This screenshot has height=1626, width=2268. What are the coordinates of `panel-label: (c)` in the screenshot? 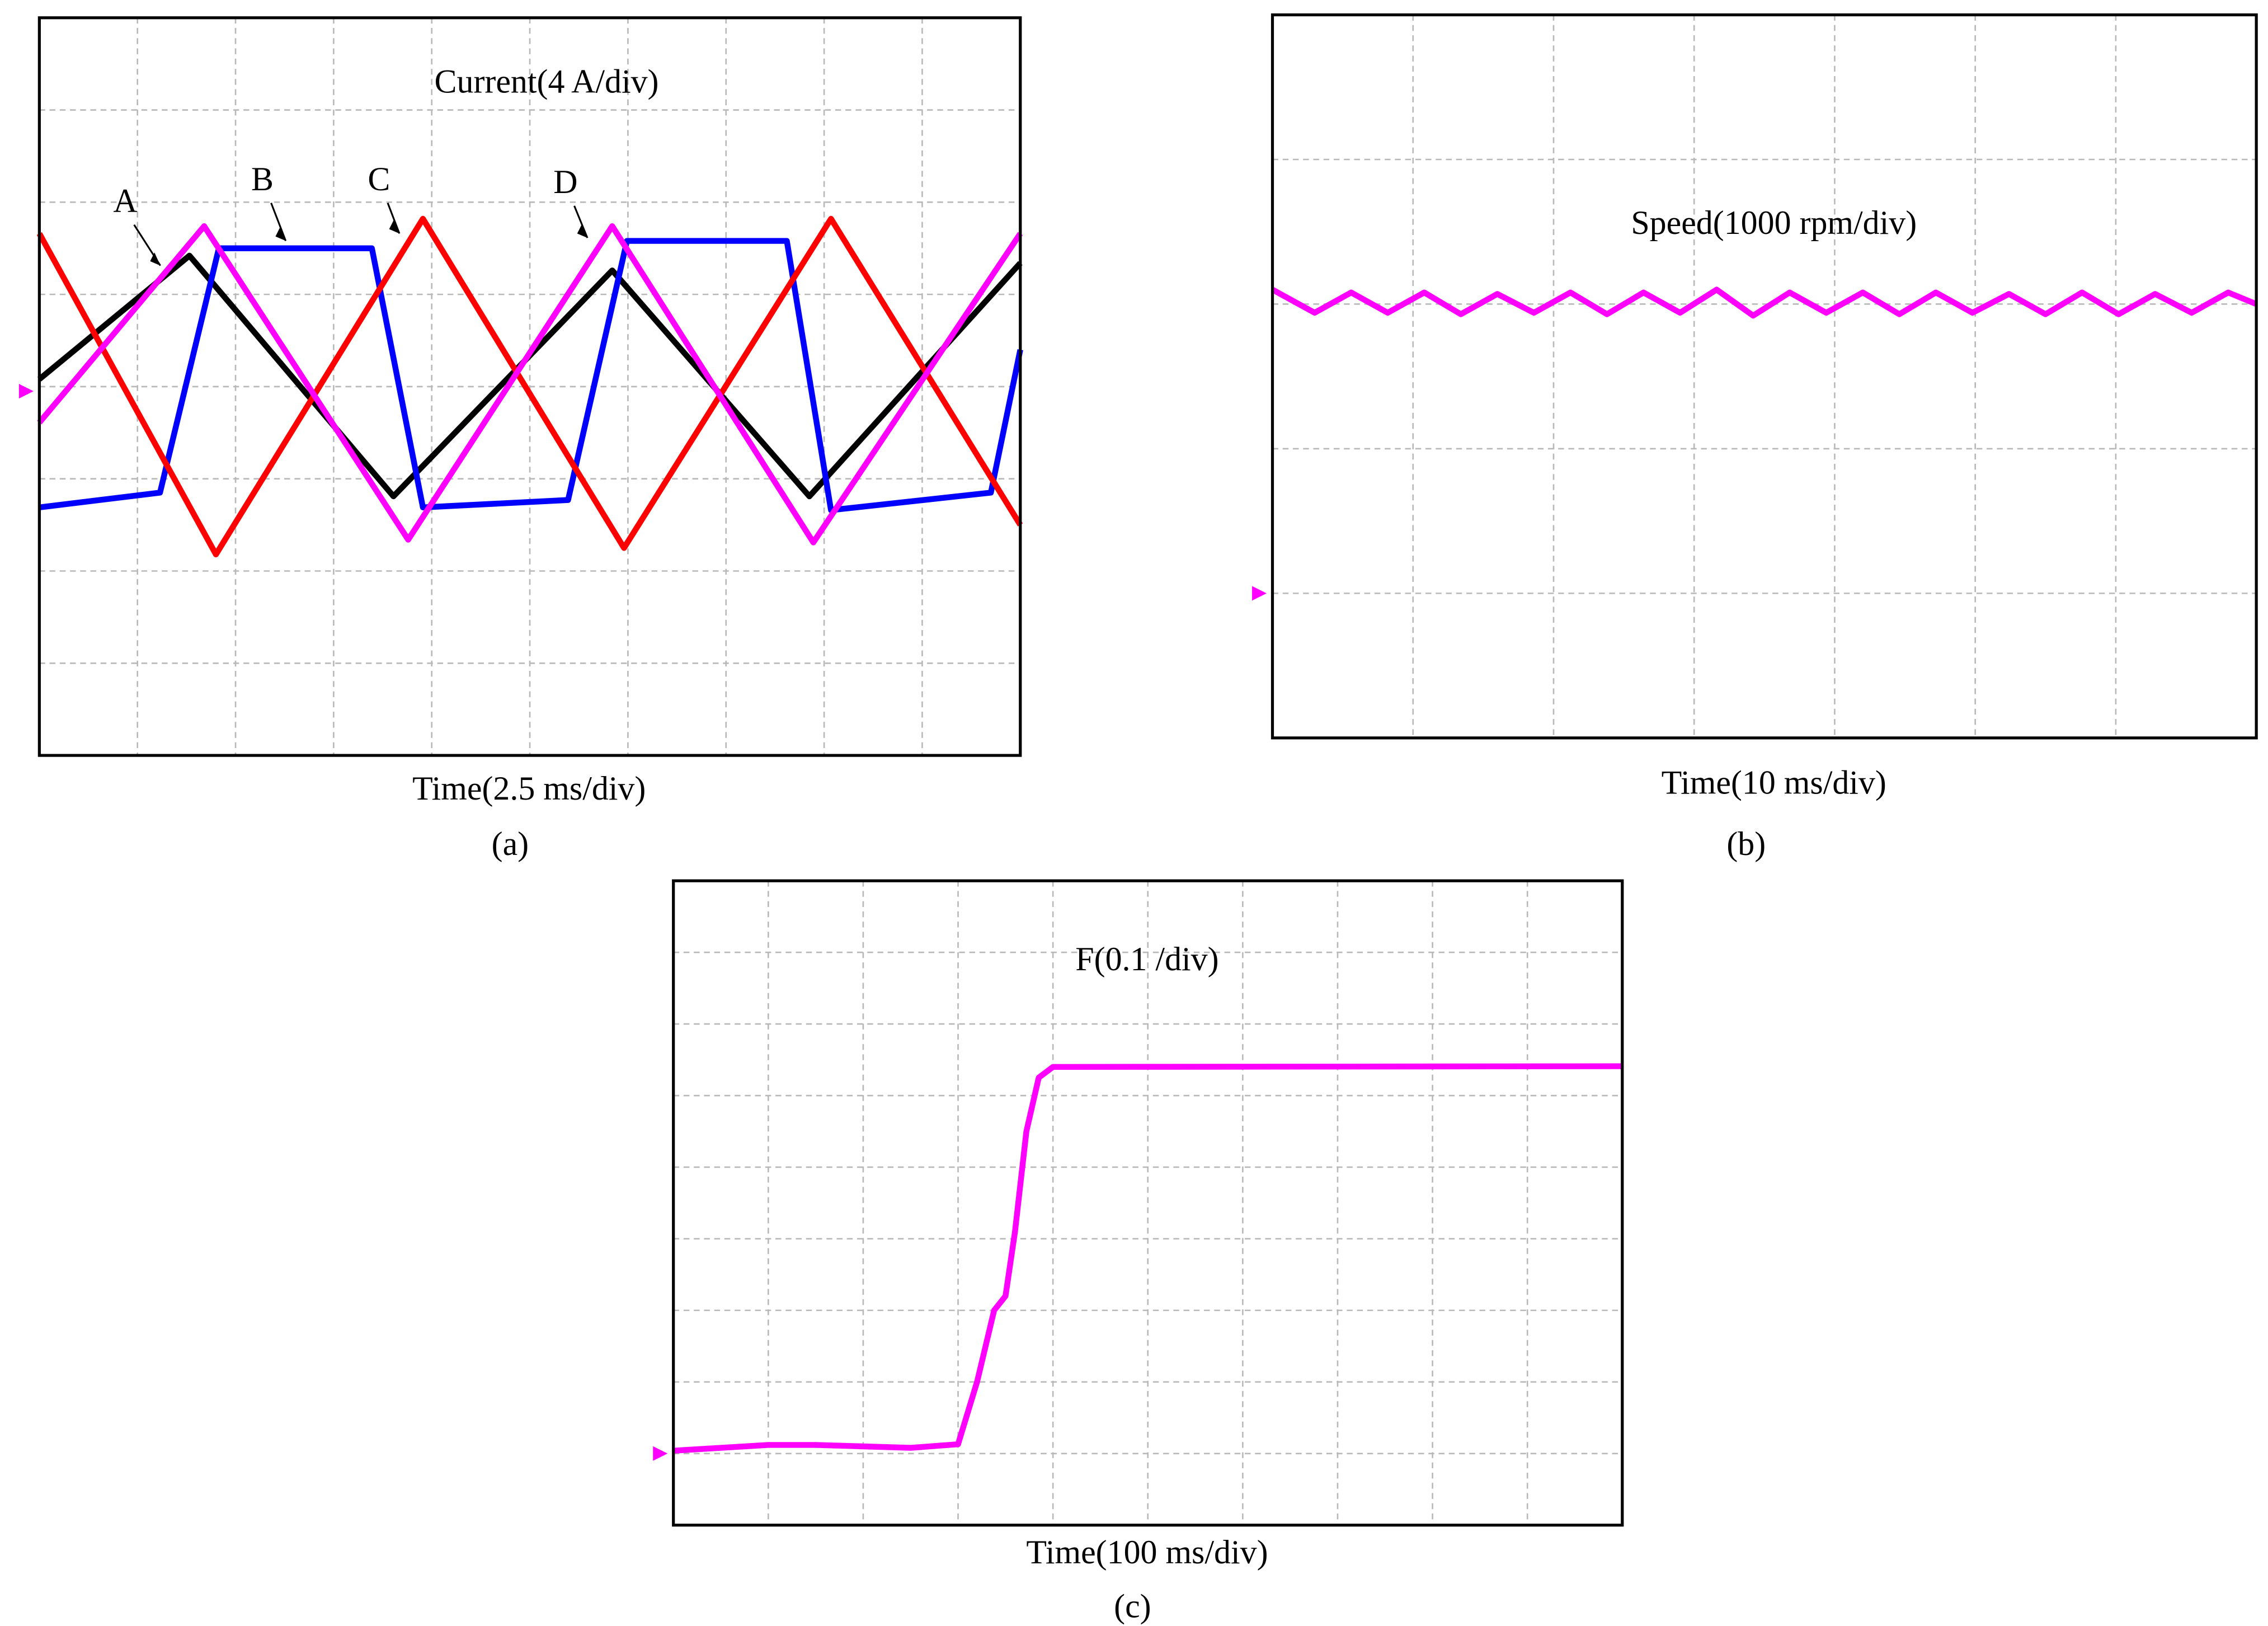 It's located at (1132, 1606).